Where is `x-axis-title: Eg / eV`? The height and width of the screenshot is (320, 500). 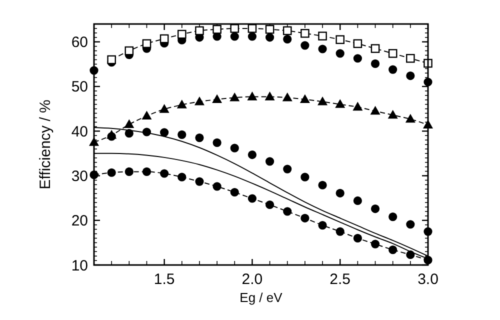
x-axis-title: Eg / eV is located at coordinates (261, 297).